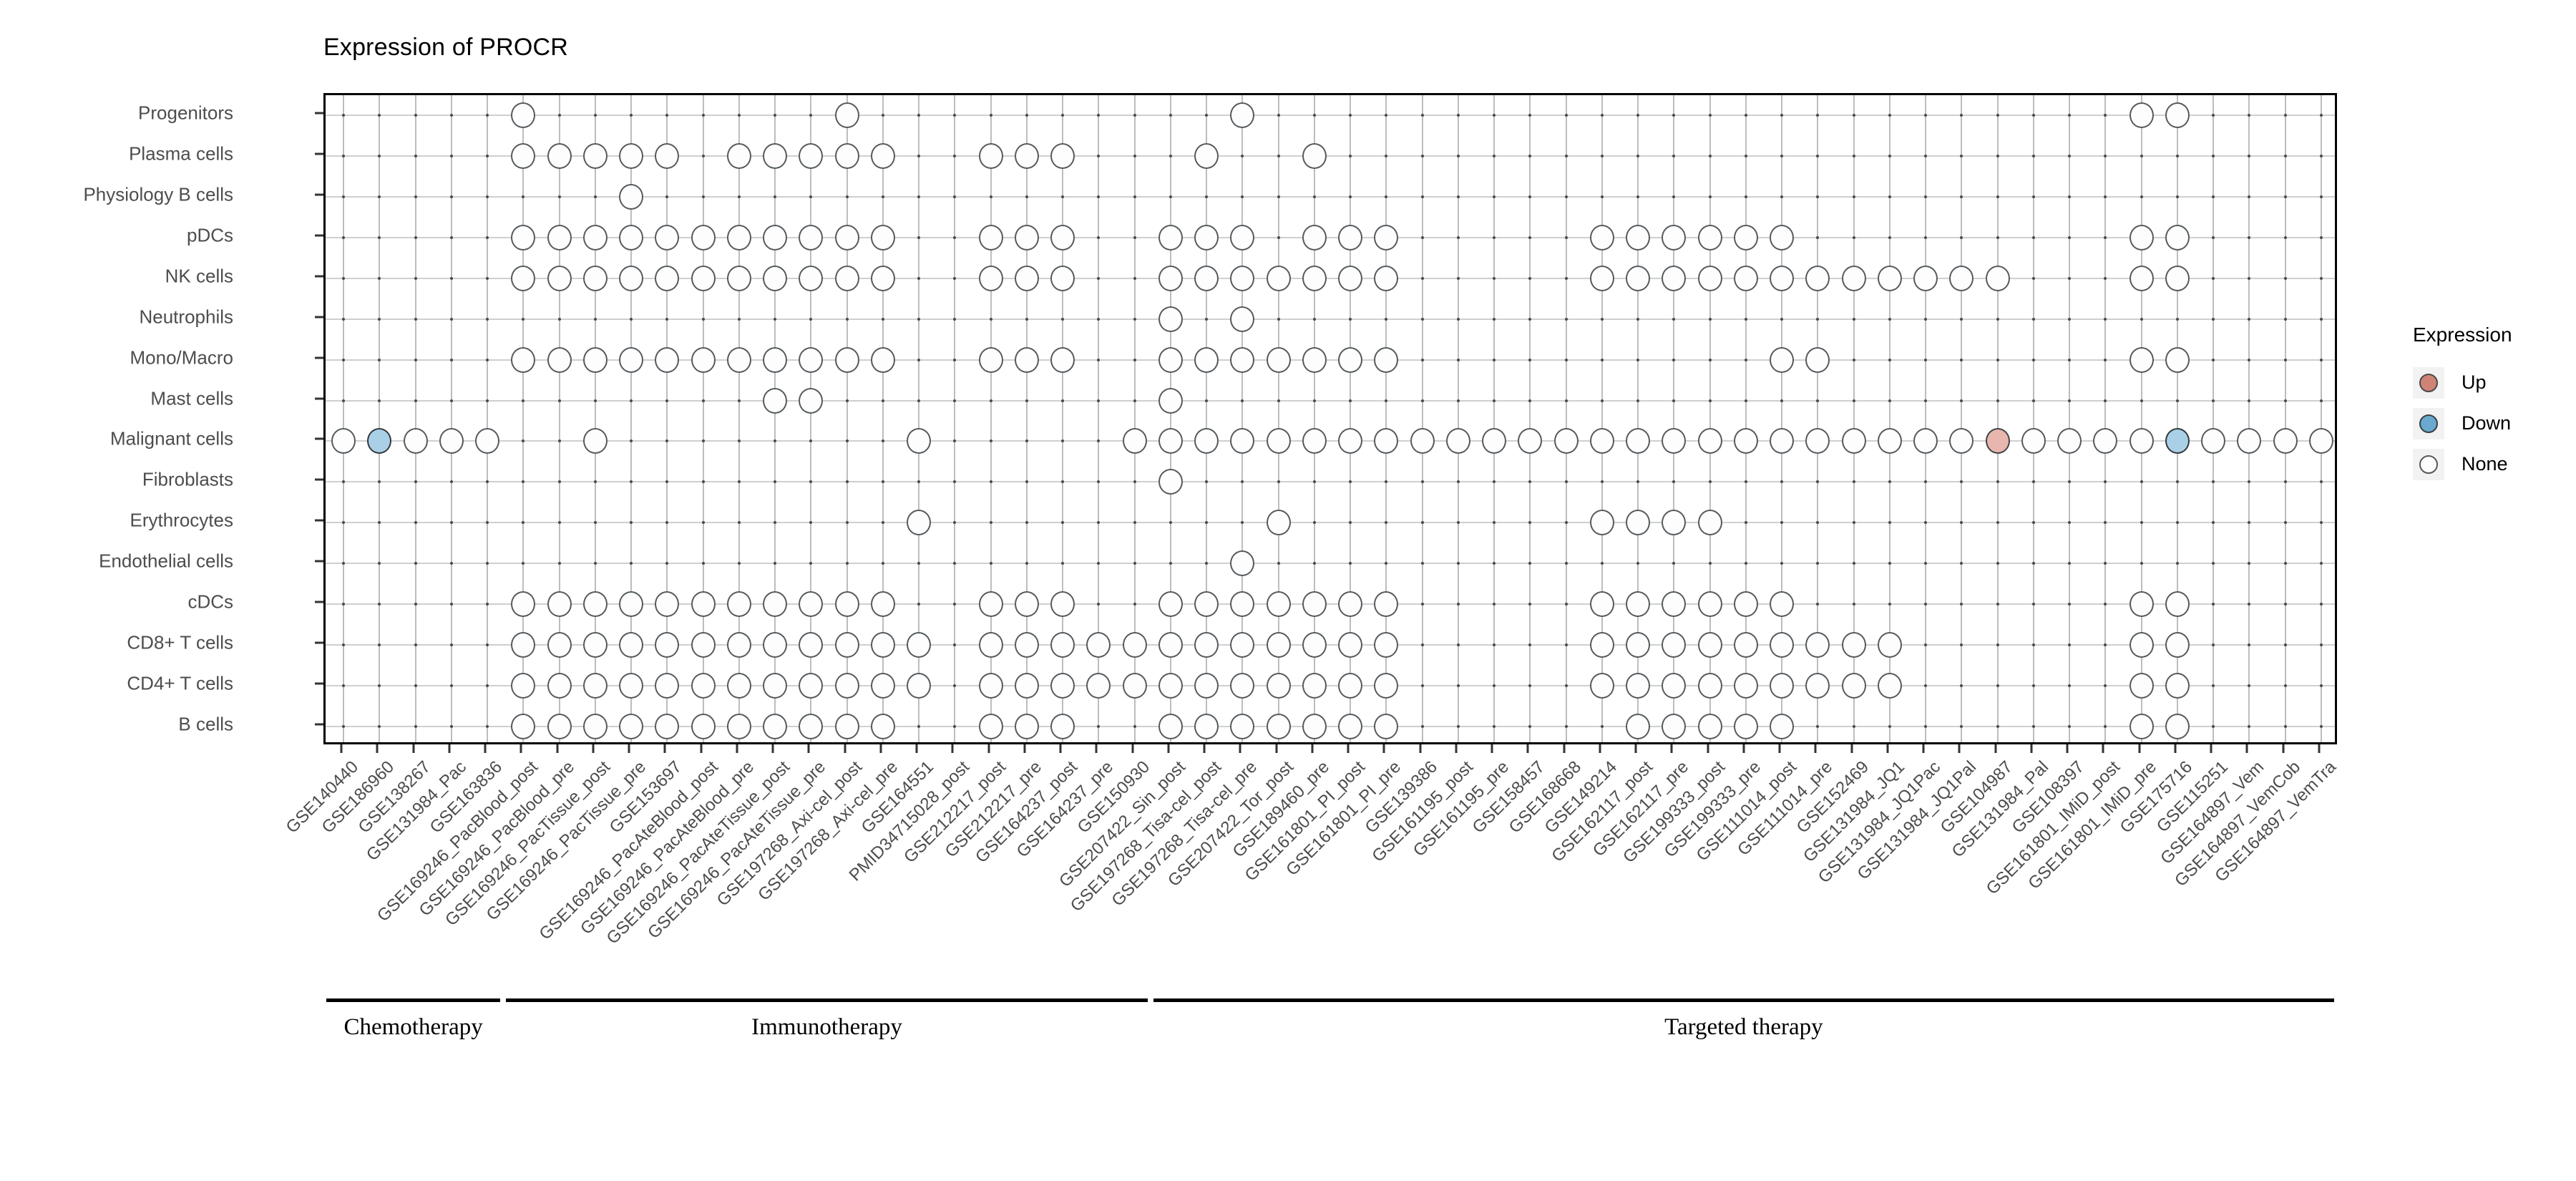 The height and width of the screenshot is (1181, 2576). What do you see at coordinates (2491, 464) in the screenshot?
I see `legend-item: None` at bounding box center [2491, 464].